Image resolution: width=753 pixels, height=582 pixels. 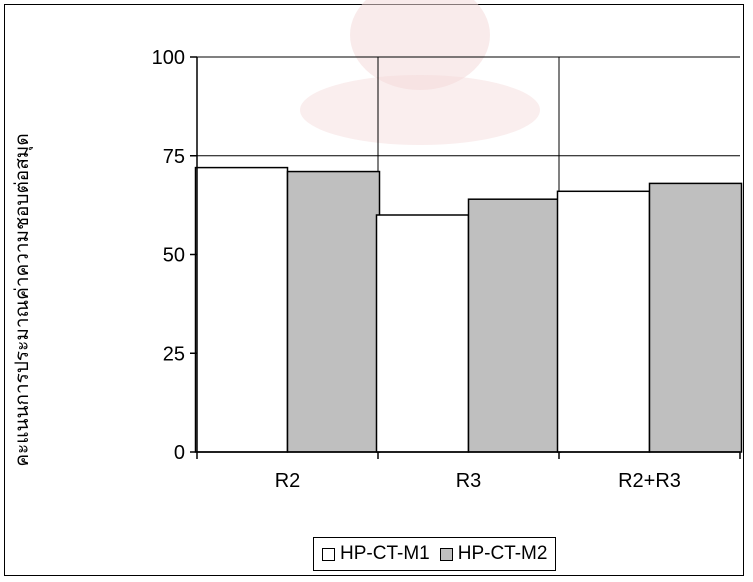 What do you see at coordinates (695, 317) in the screenshot?
I see `bar-R2+R3-HP-CT-M2` at bounding box center [695, 317].